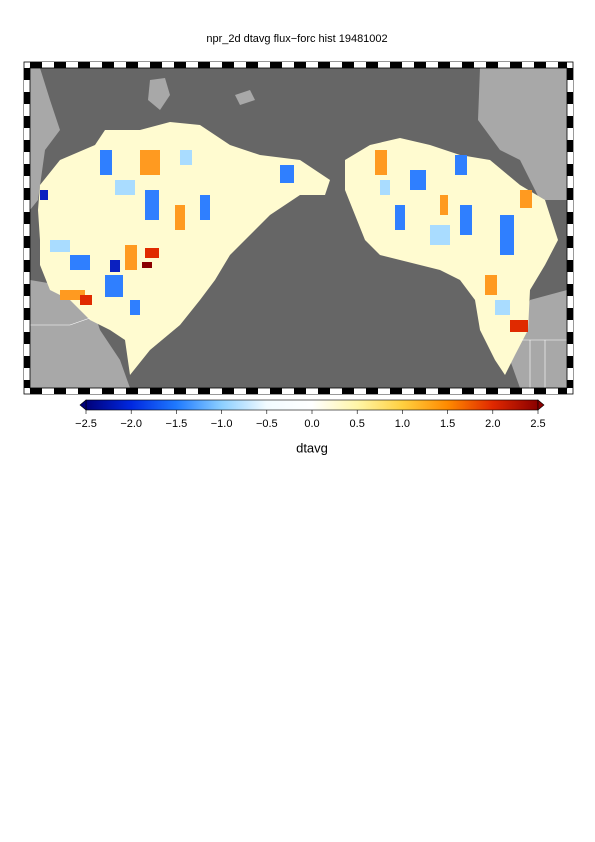 The width and height of the screenshot is (595, 842). I want to click on borders, so click(298, 352).